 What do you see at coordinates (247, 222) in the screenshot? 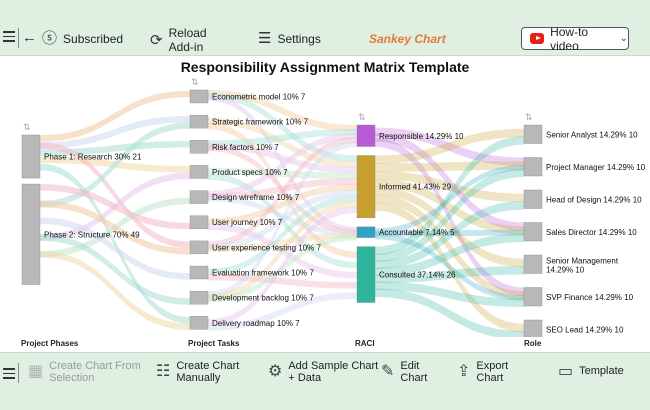
I see `node-label: User journey 10% 7` at bounding box center [247, 222].